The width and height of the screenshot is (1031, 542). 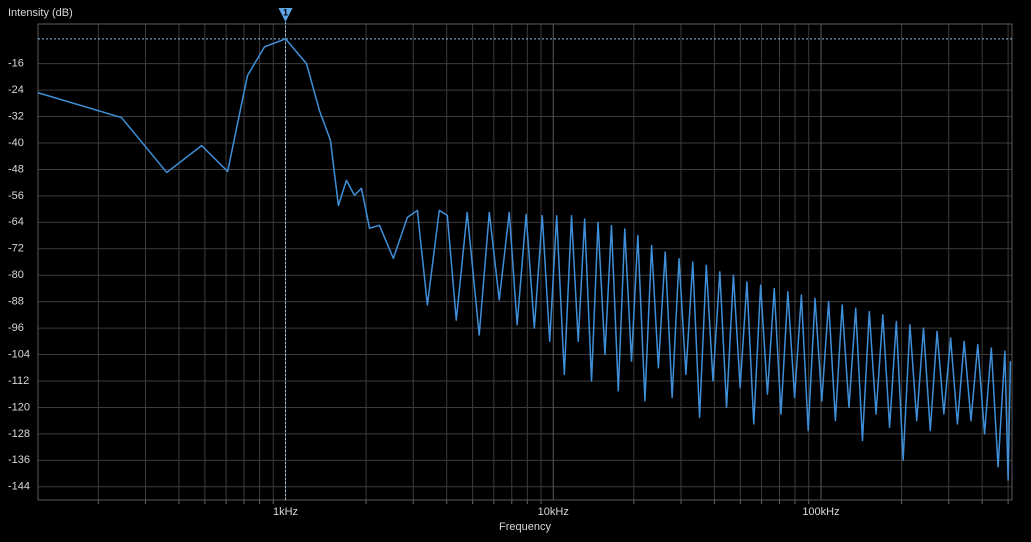 I want to click on y-tick-label: -64, so click(x=16, y=222).